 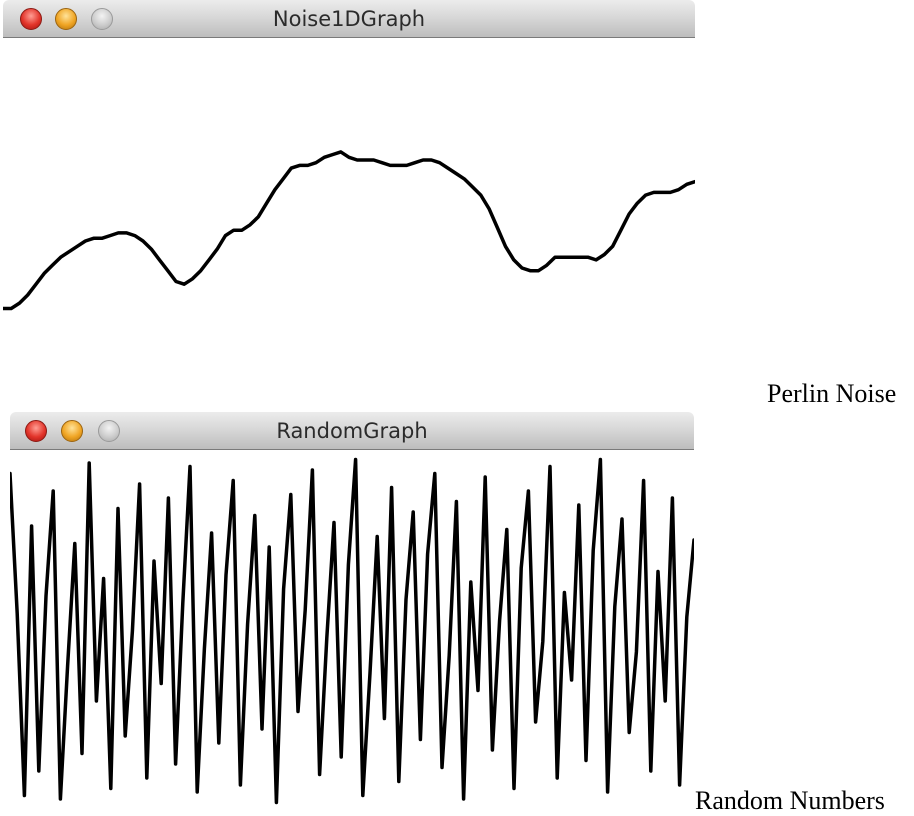 I want to click on noise-window-titlebar: Noise1DGraph, so click(x=349, y=19).